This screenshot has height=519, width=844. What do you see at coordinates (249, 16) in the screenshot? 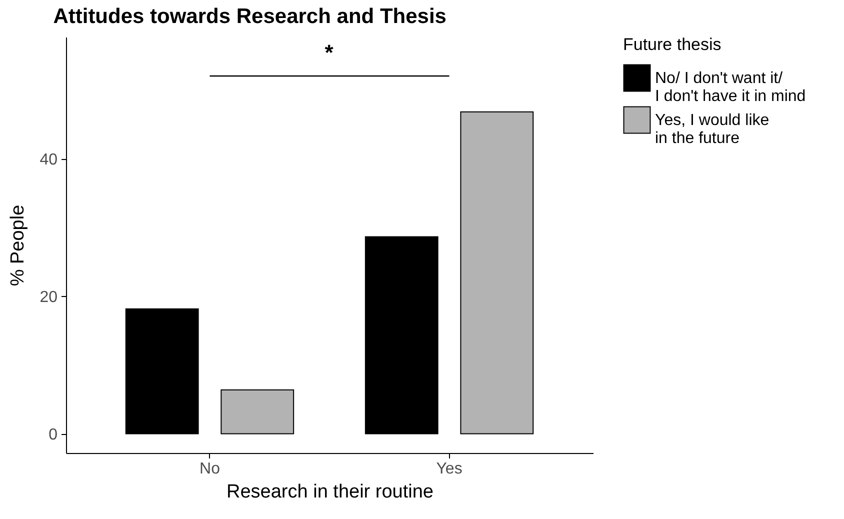
I see `chart-title: Attitudes towards Research and Thesis` at bounding box center [249, 16].